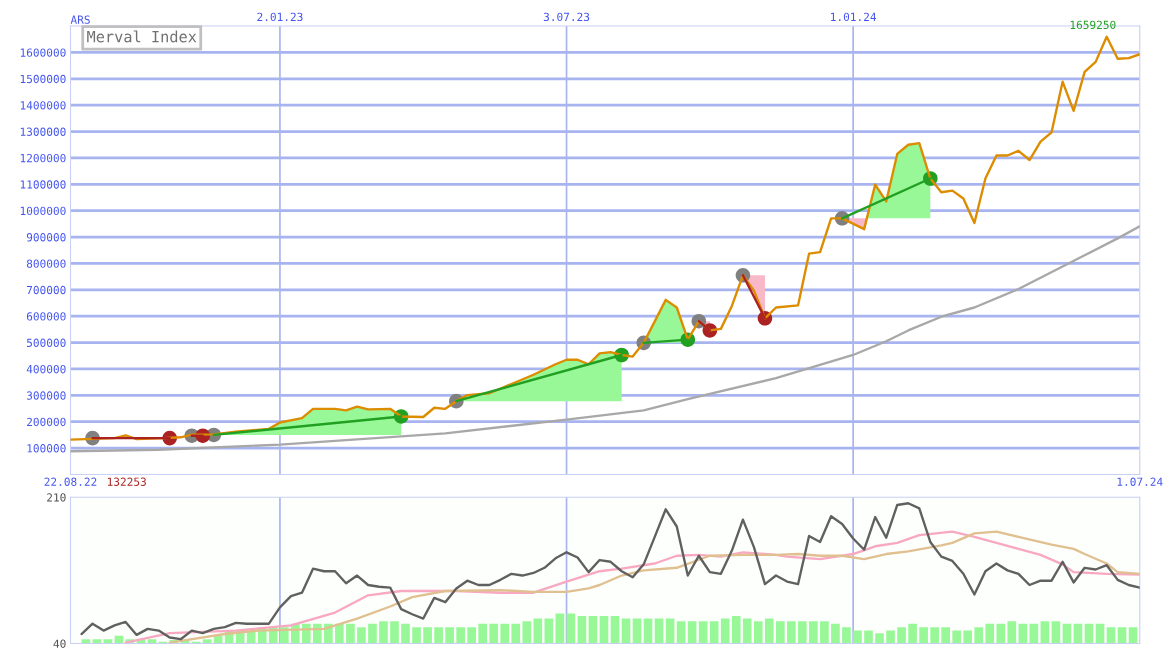 This screenshot has width=1175, height=650. What do you see at coordinates (43, 79) in the screenshot?
I see `y-tick-label: 1500000` at bounding box center [43, 79].